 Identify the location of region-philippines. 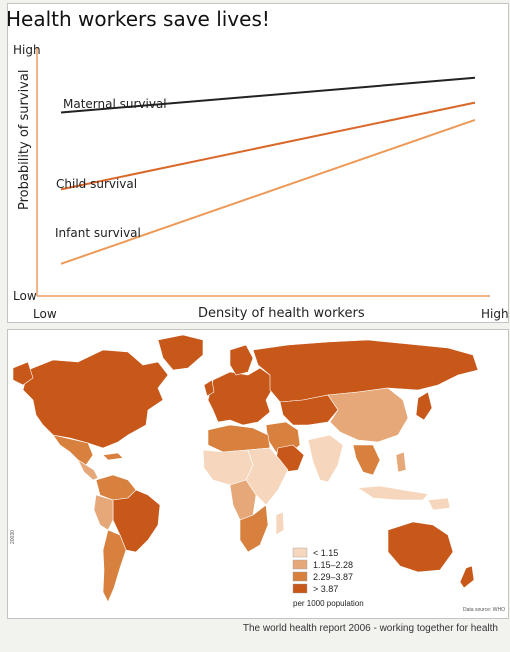
(401, 462).